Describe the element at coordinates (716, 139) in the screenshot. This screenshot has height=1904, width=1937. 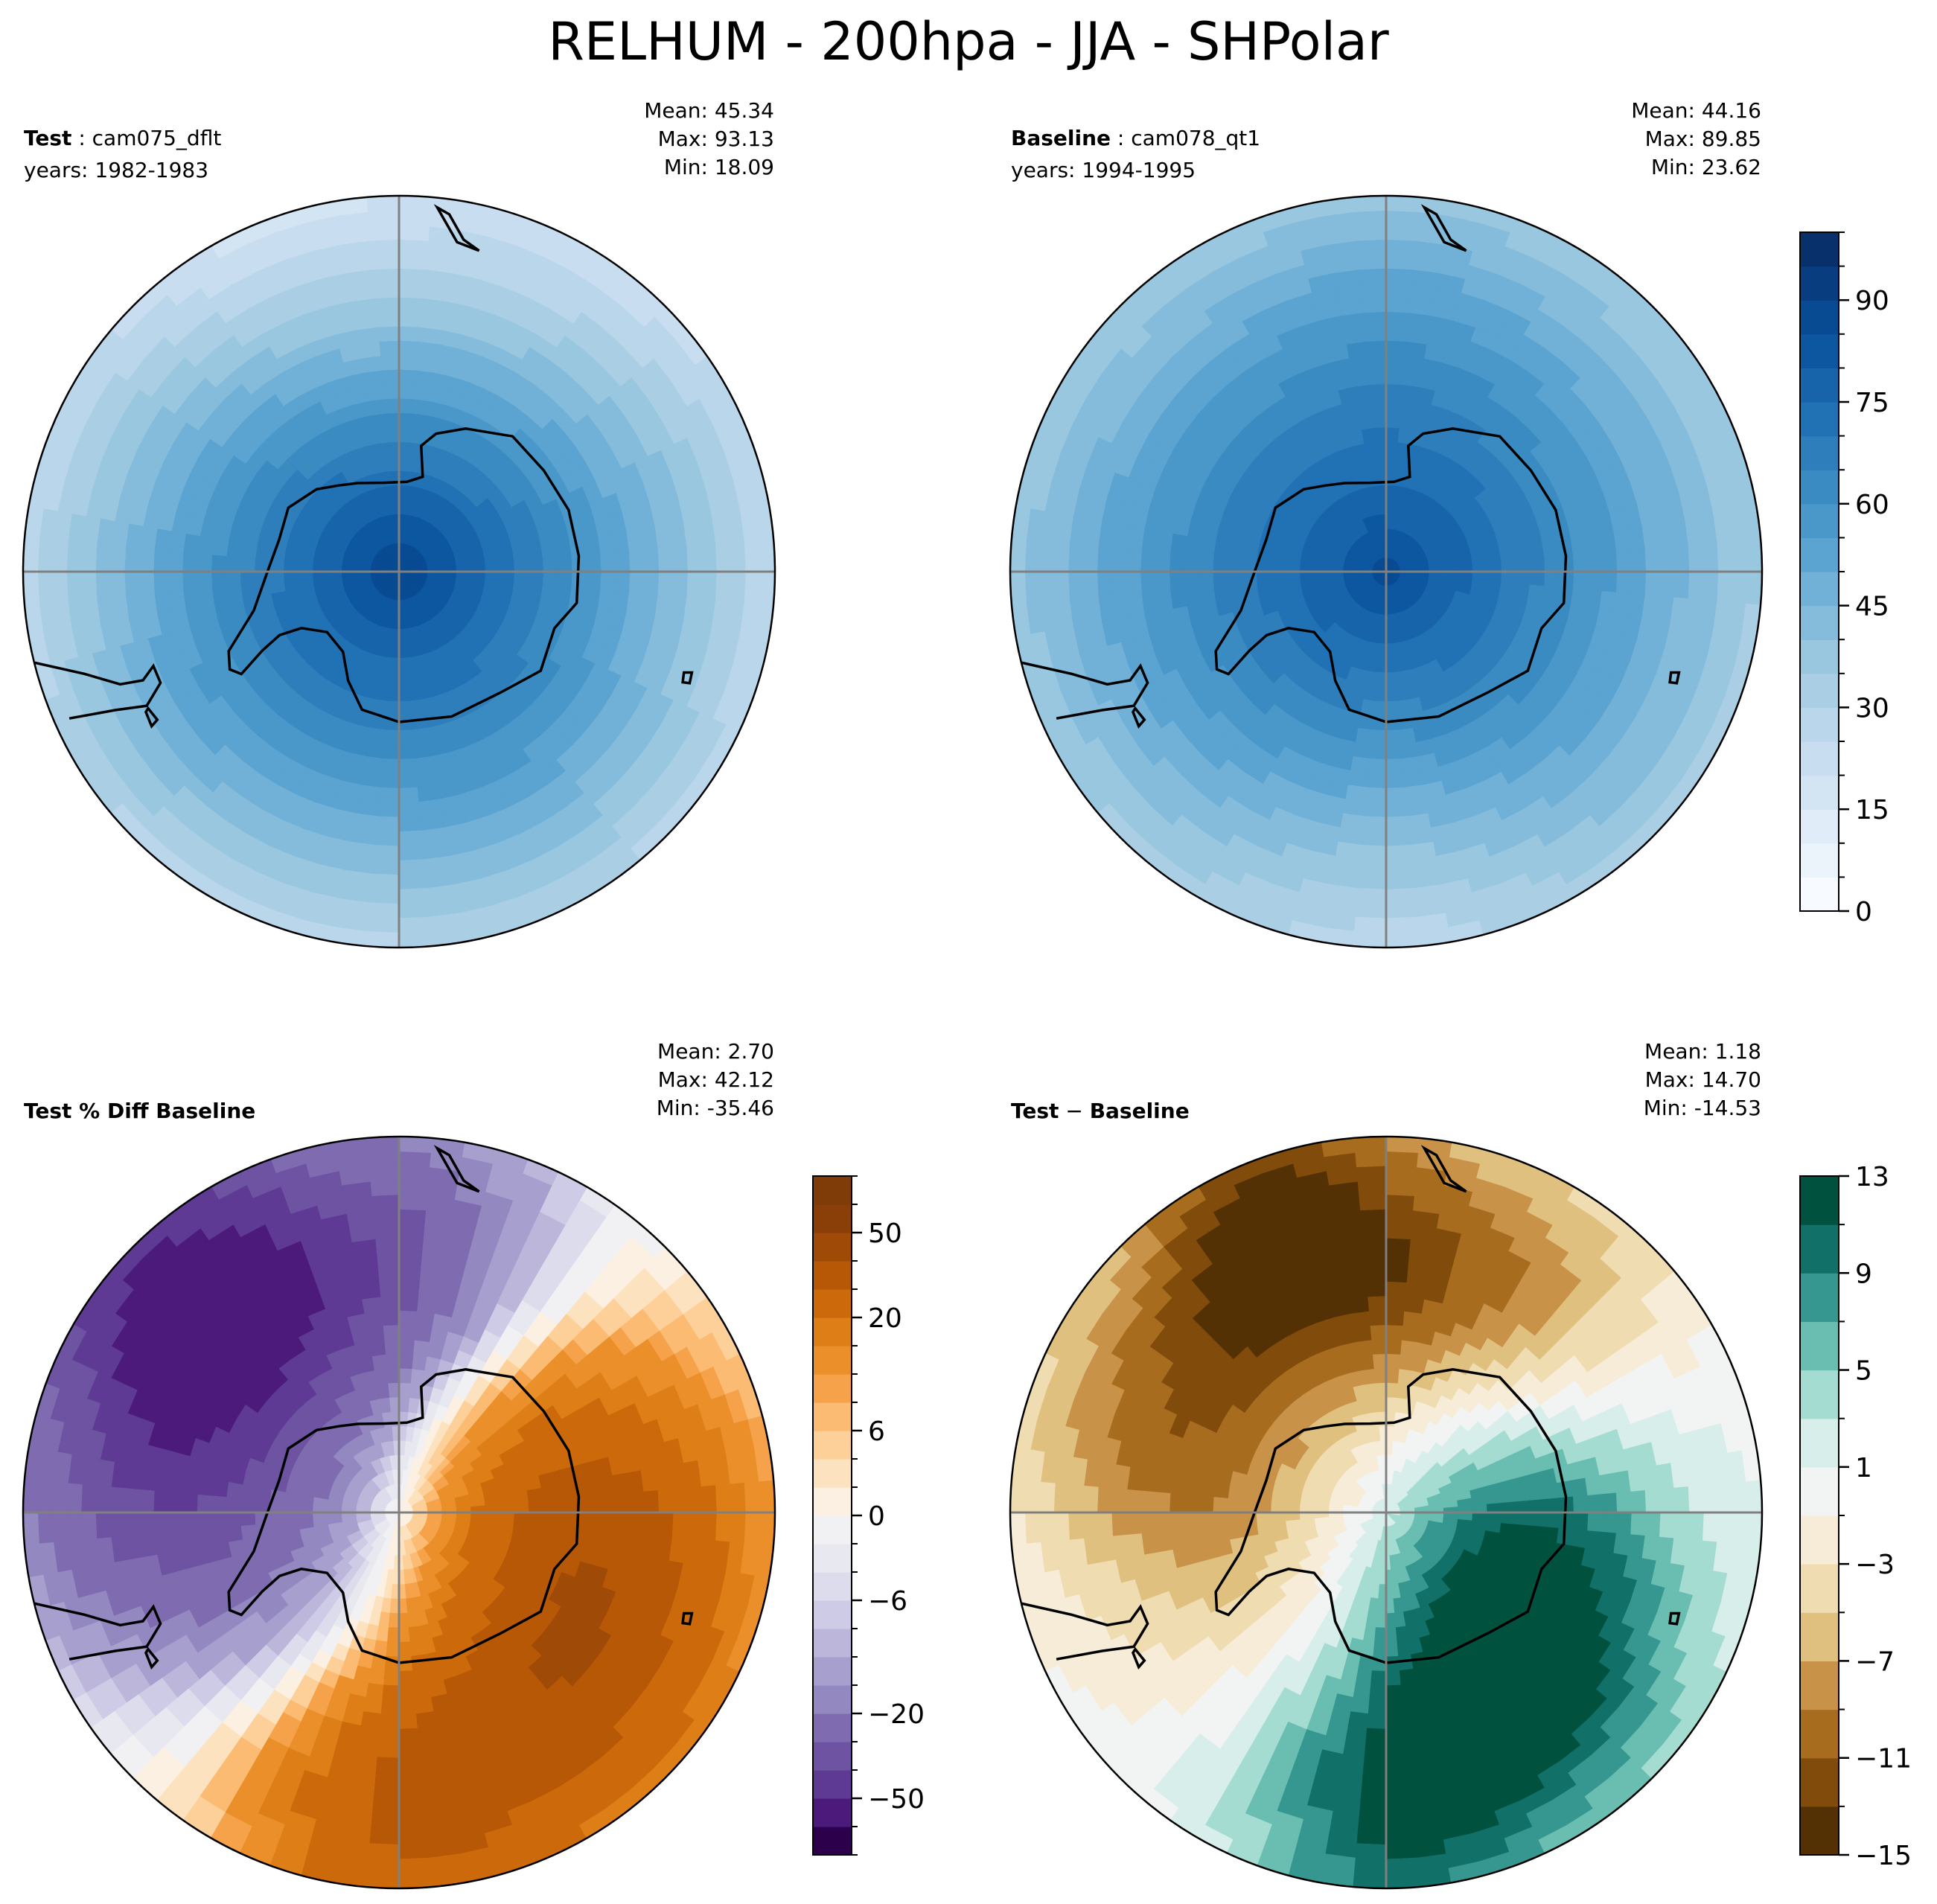
I see `panel-test-max: Max: 93.13` at that location.